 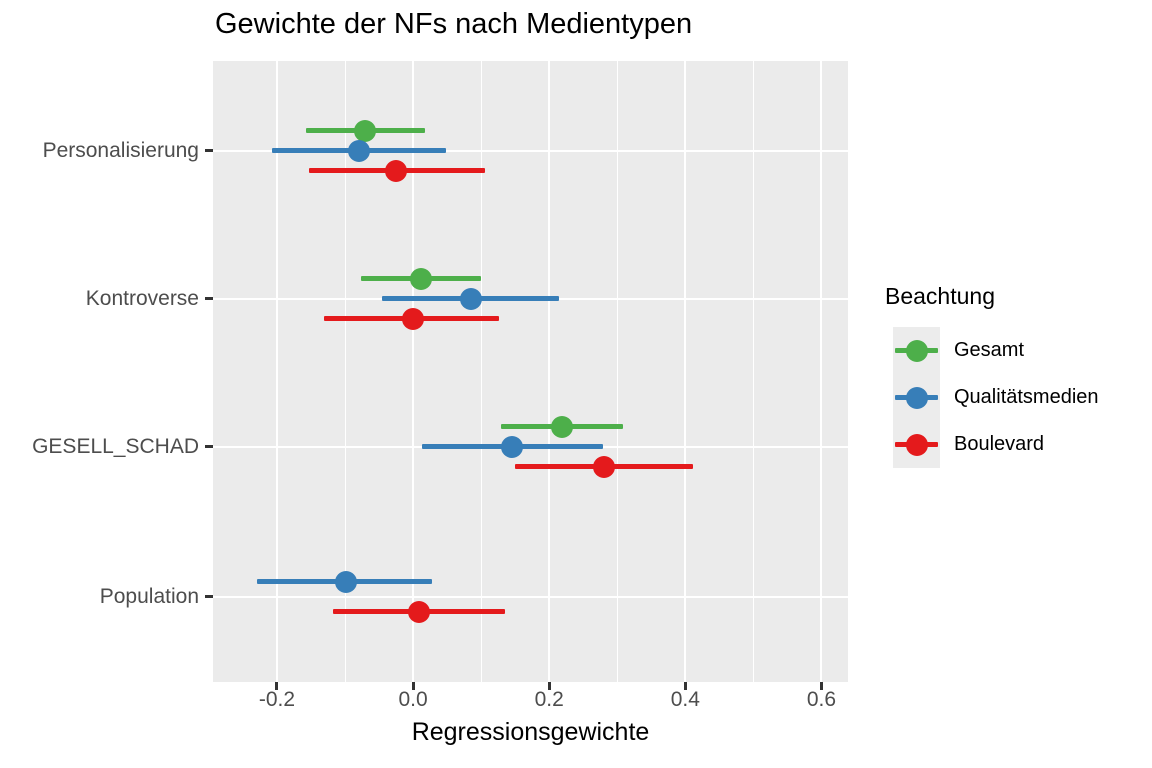 I want to click on x-axis-title: Regressionsgewichte, so click(x=530, y=732).